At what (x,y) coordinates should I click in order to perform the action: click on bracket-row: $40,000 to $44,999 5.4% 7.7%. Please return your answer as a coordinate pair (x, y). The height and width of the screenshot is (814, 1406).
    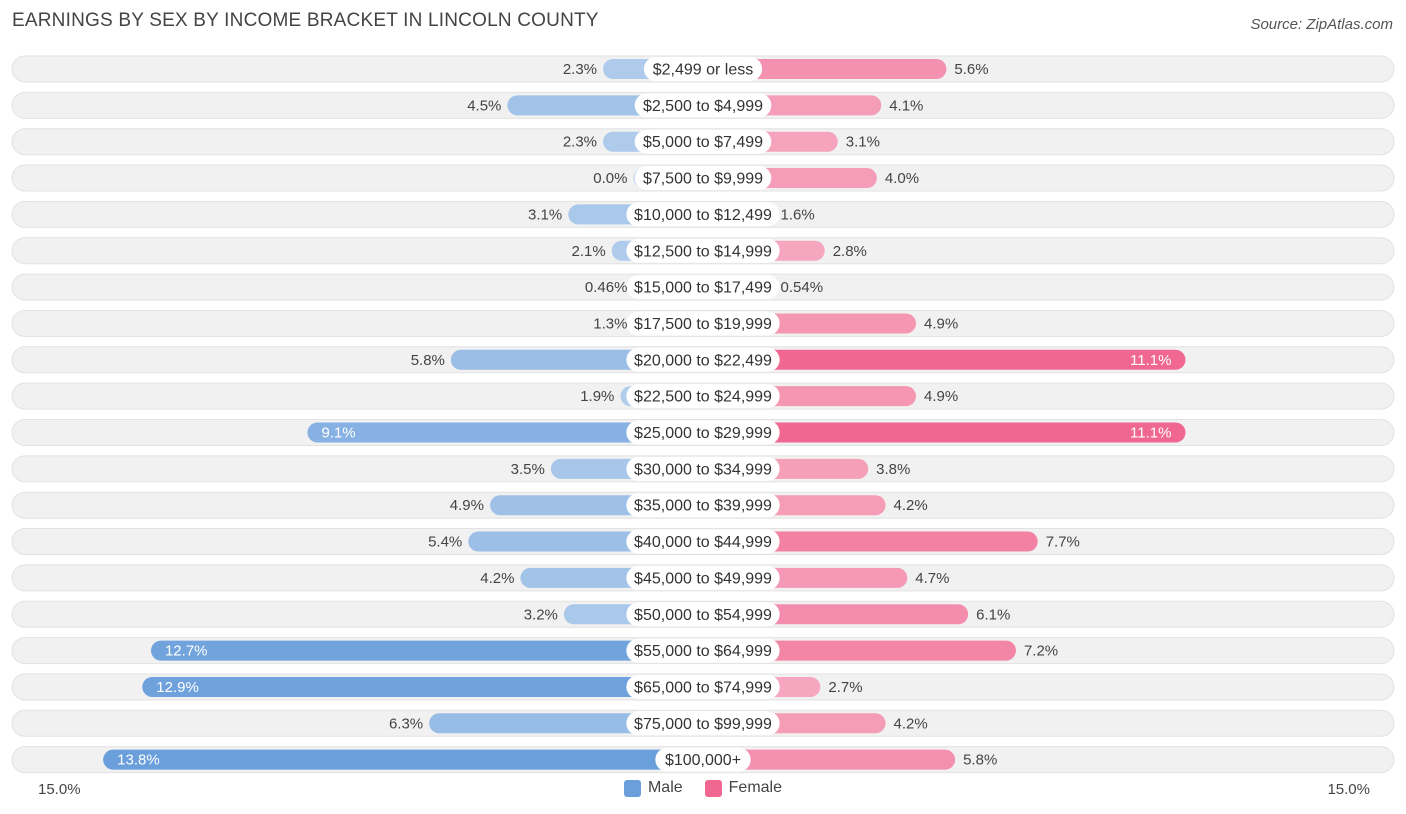
    Looking at the image, I should click on (703, 542).